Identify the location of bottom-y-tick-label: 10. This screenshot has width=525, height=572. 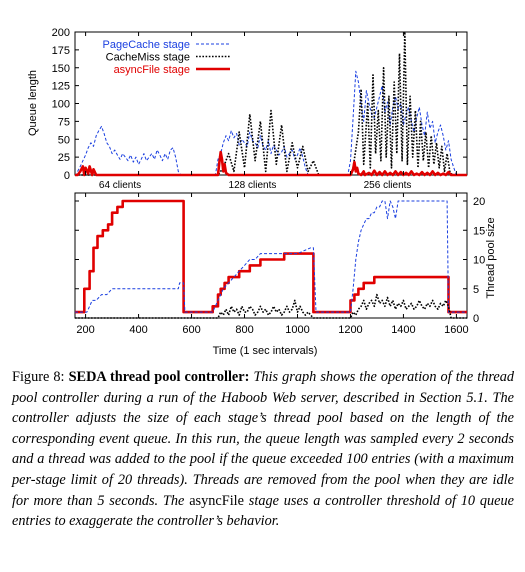
(479, 261).